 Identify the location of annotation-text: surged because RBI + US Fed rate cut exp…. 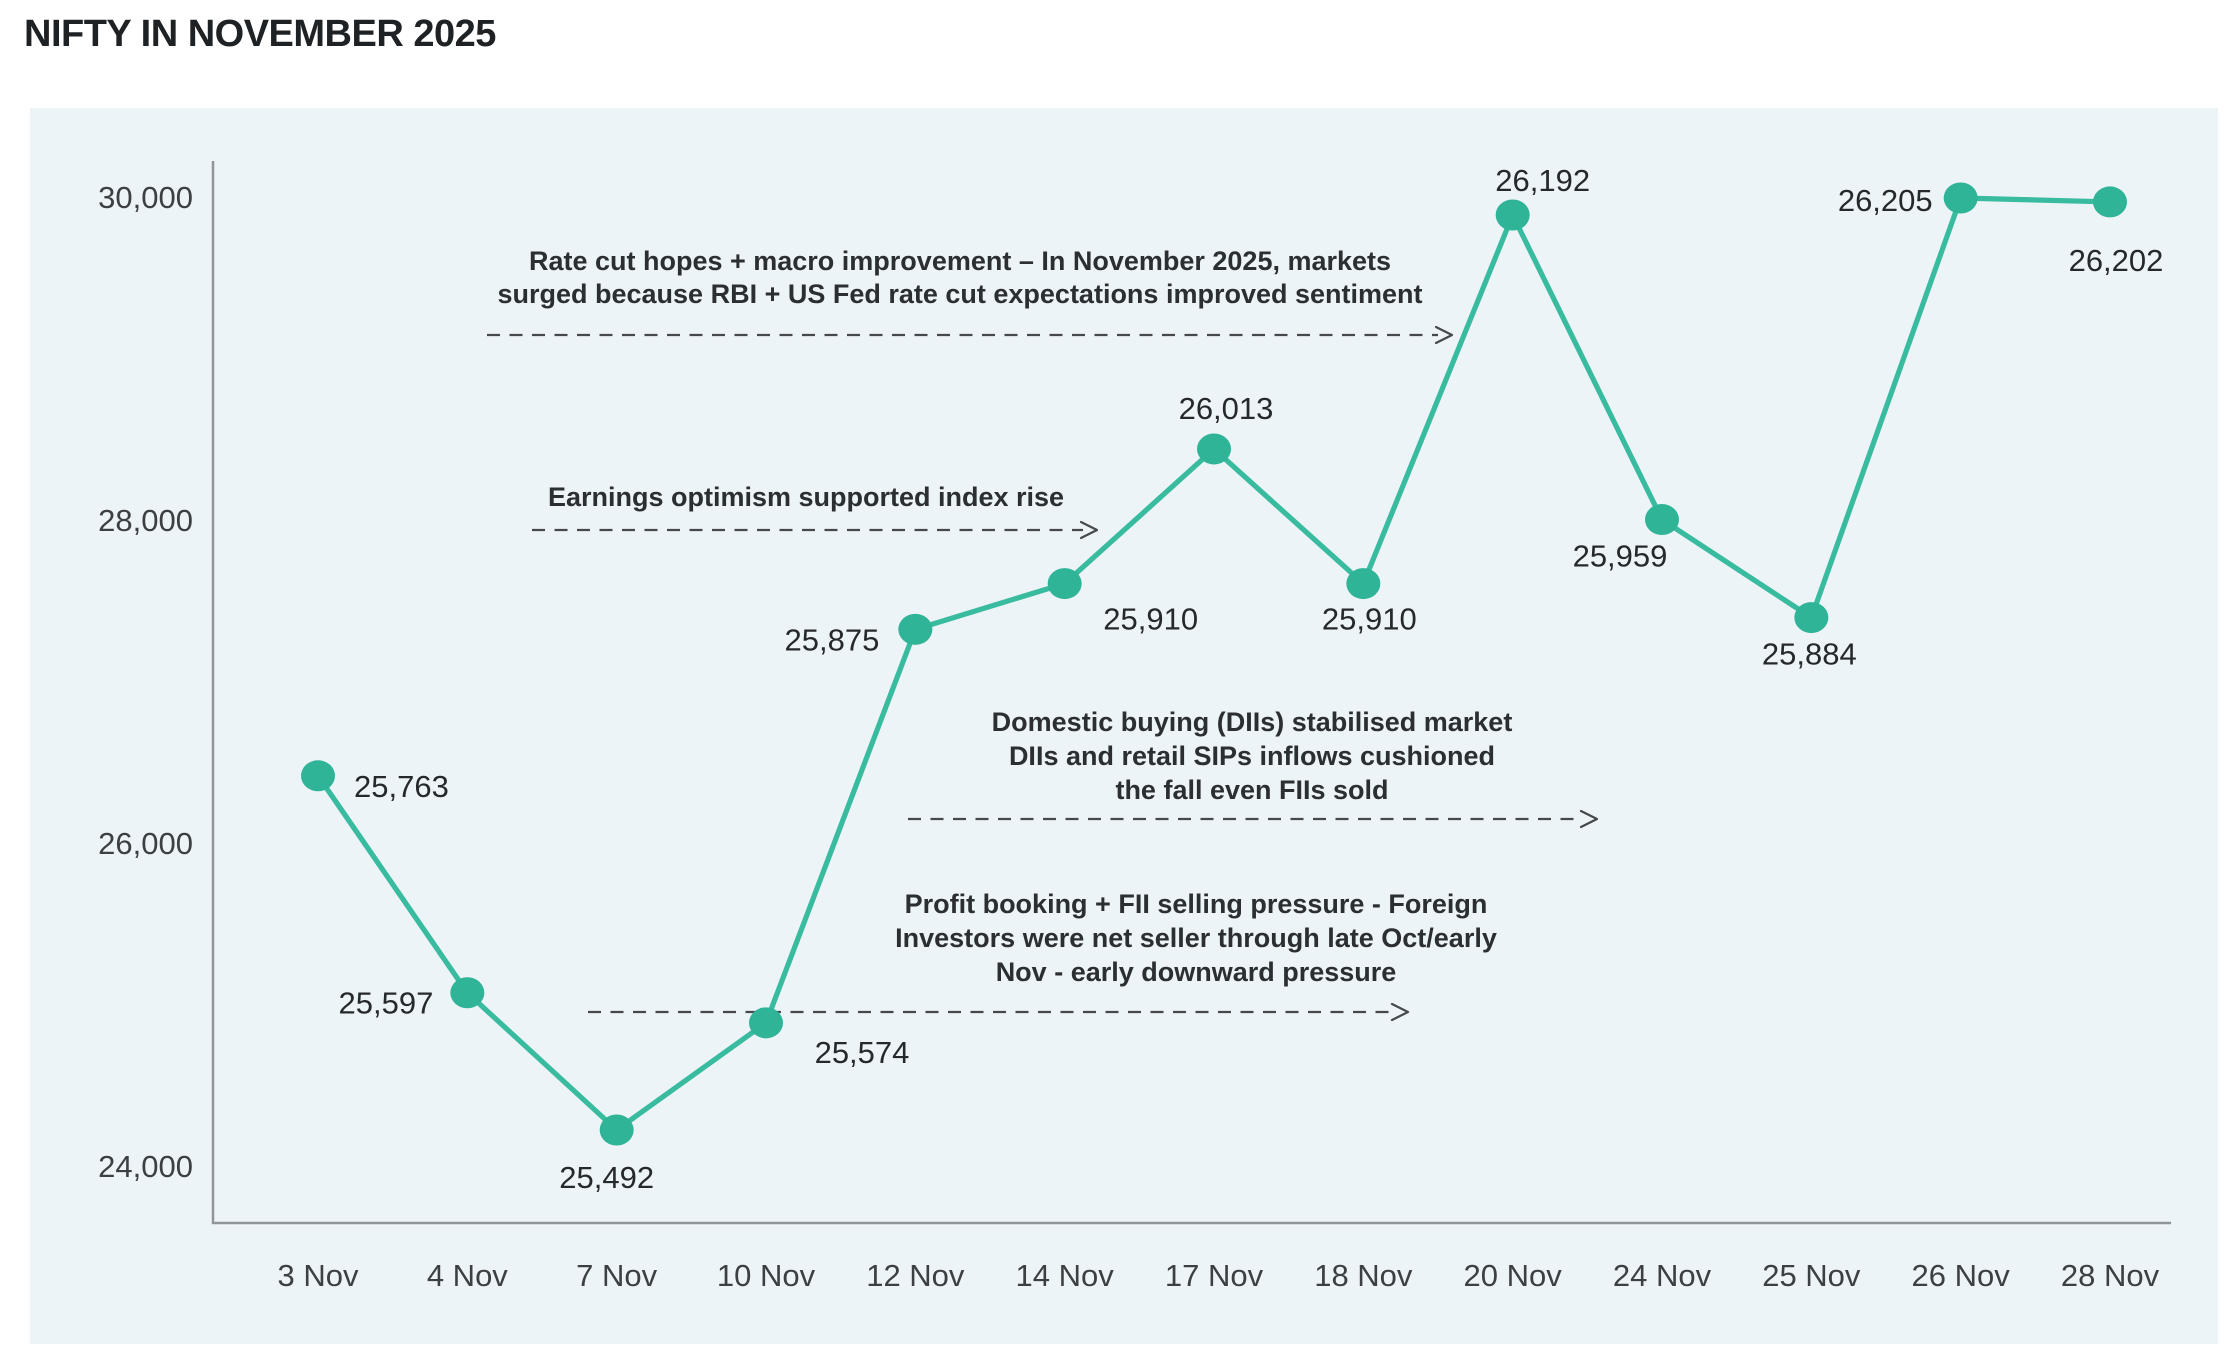
(959, 294).